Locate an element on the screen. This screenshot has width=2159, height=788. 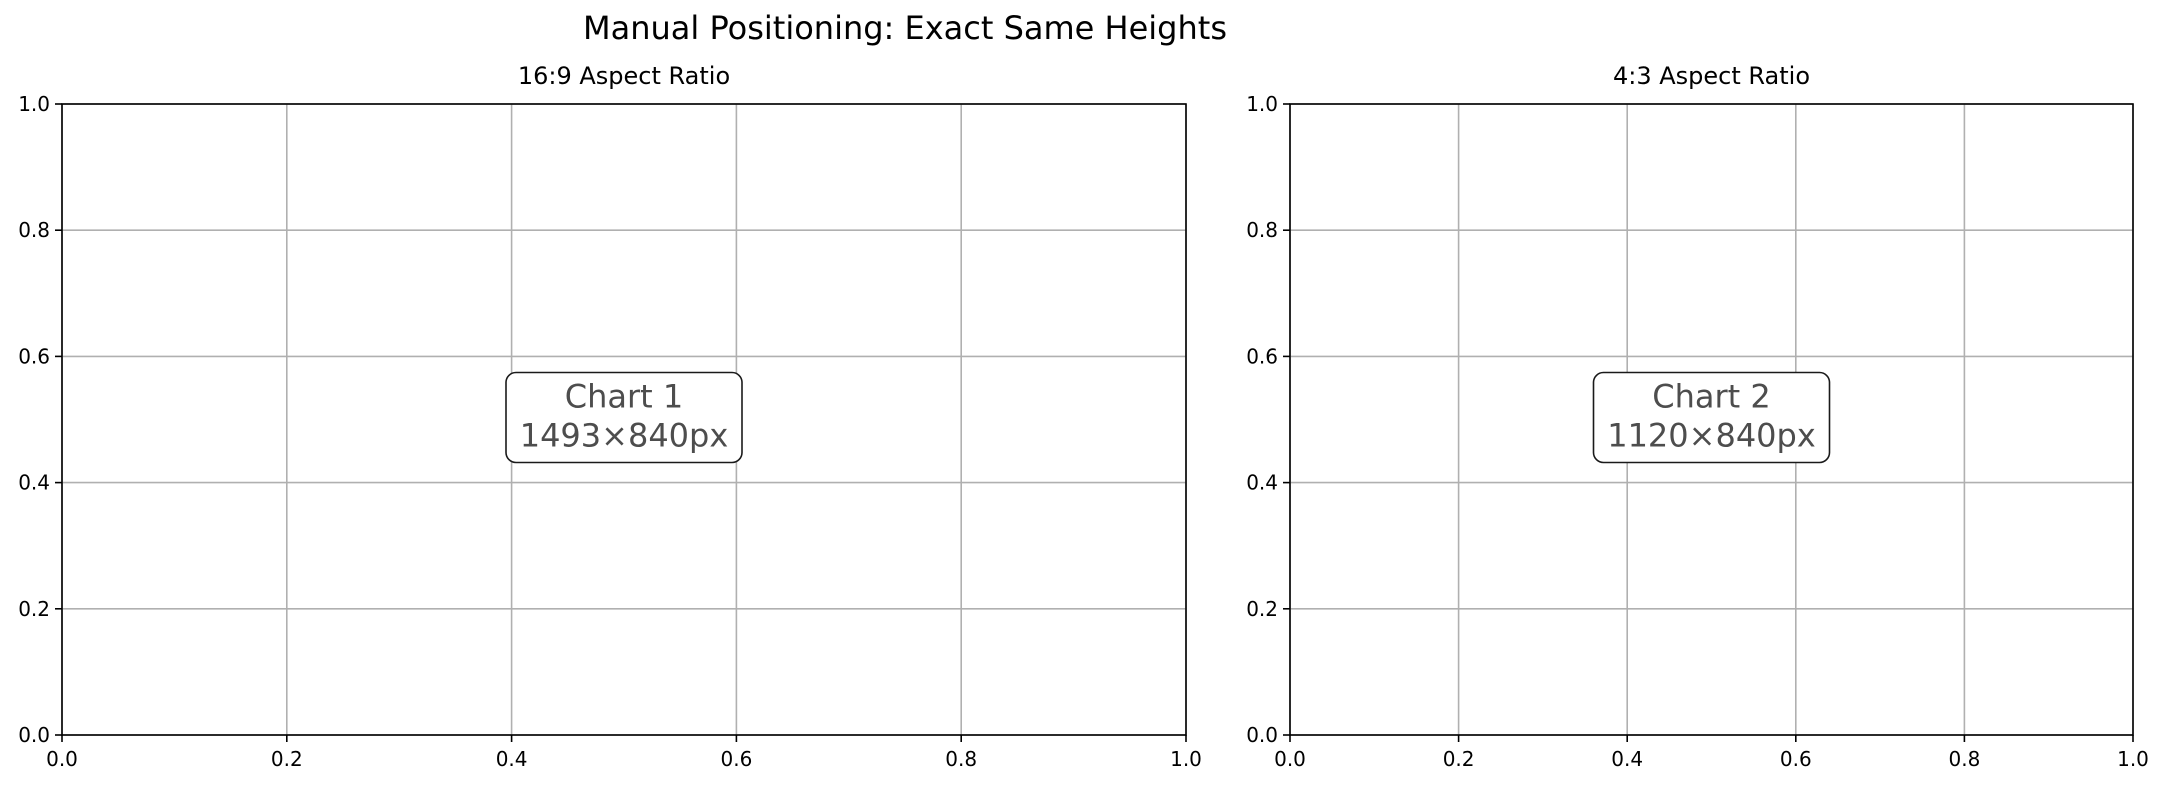
axes-title: 4:3 Aspect Ratio is located at coordinates (1711, 76).